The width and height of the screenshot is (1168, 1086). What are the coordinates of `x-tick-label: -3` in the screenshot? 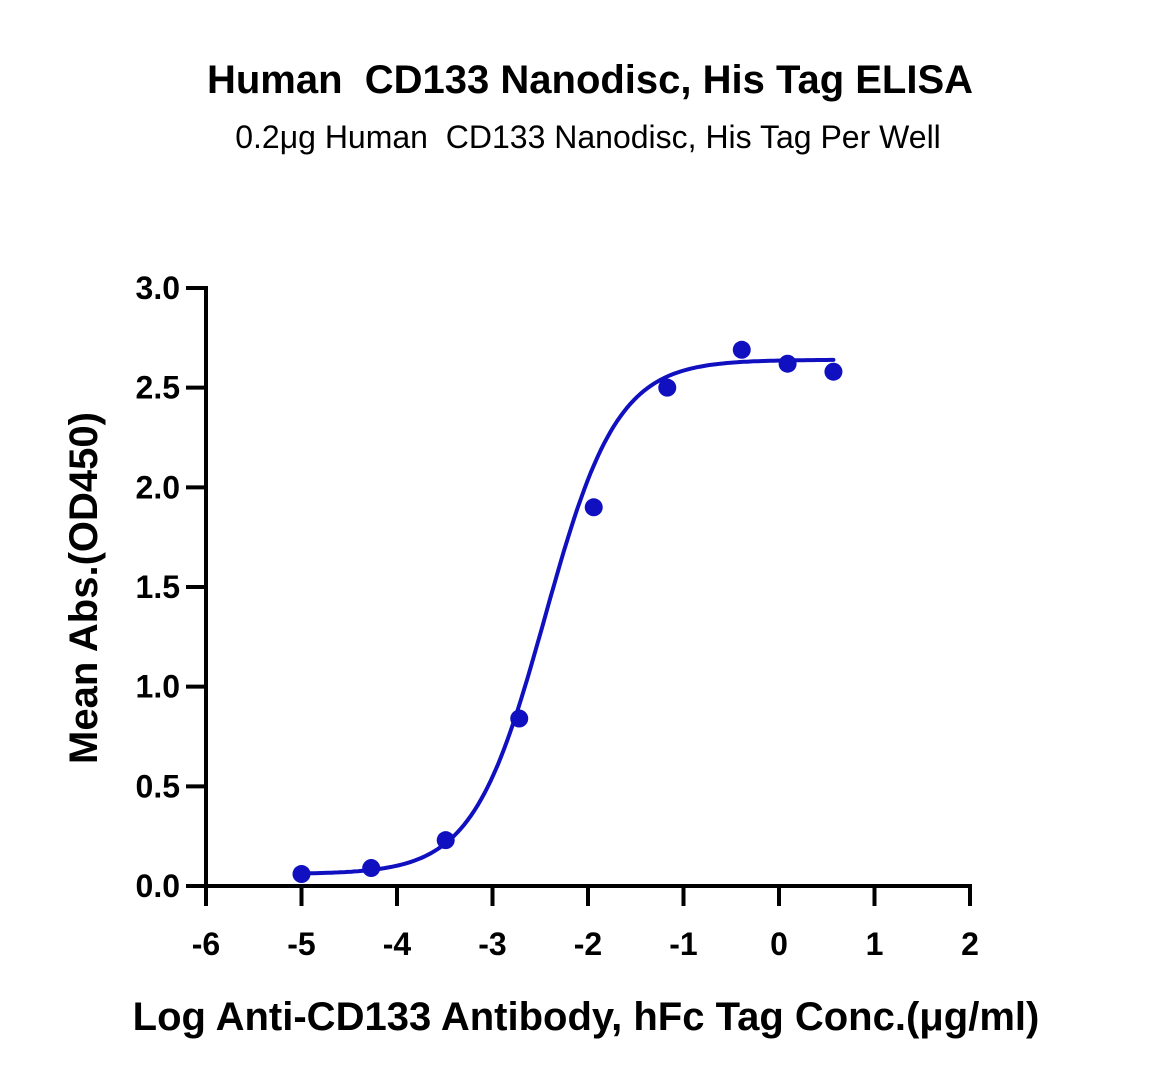 It's located at (492, 944).